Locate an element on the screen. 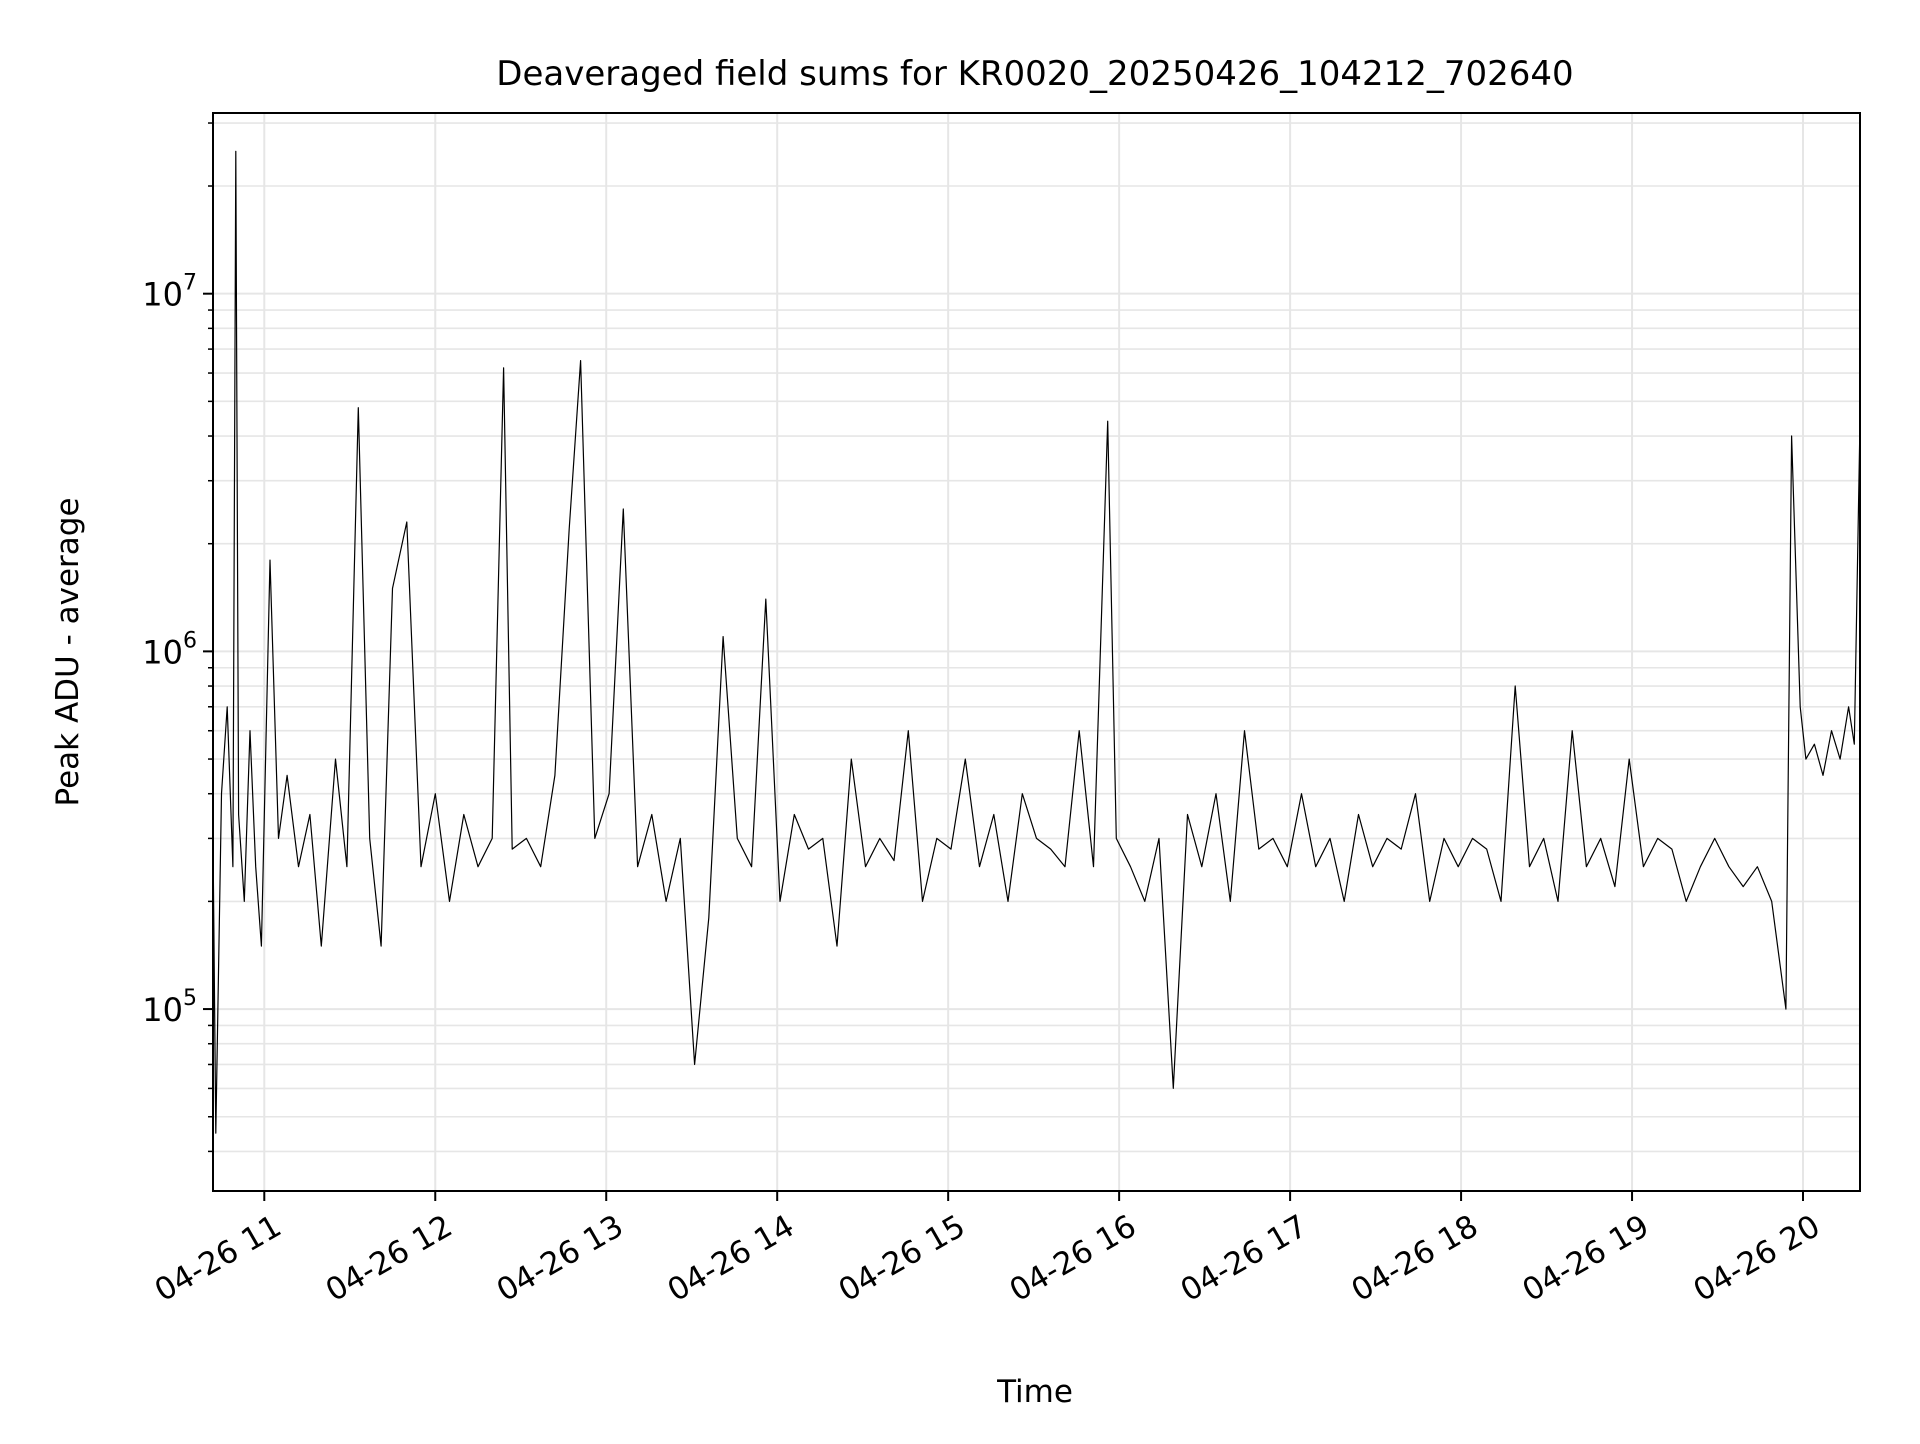 The width and height of the screenshot is (1920, 1444). y-tick-label: 10⁷ is located at coordinates (169, 292).